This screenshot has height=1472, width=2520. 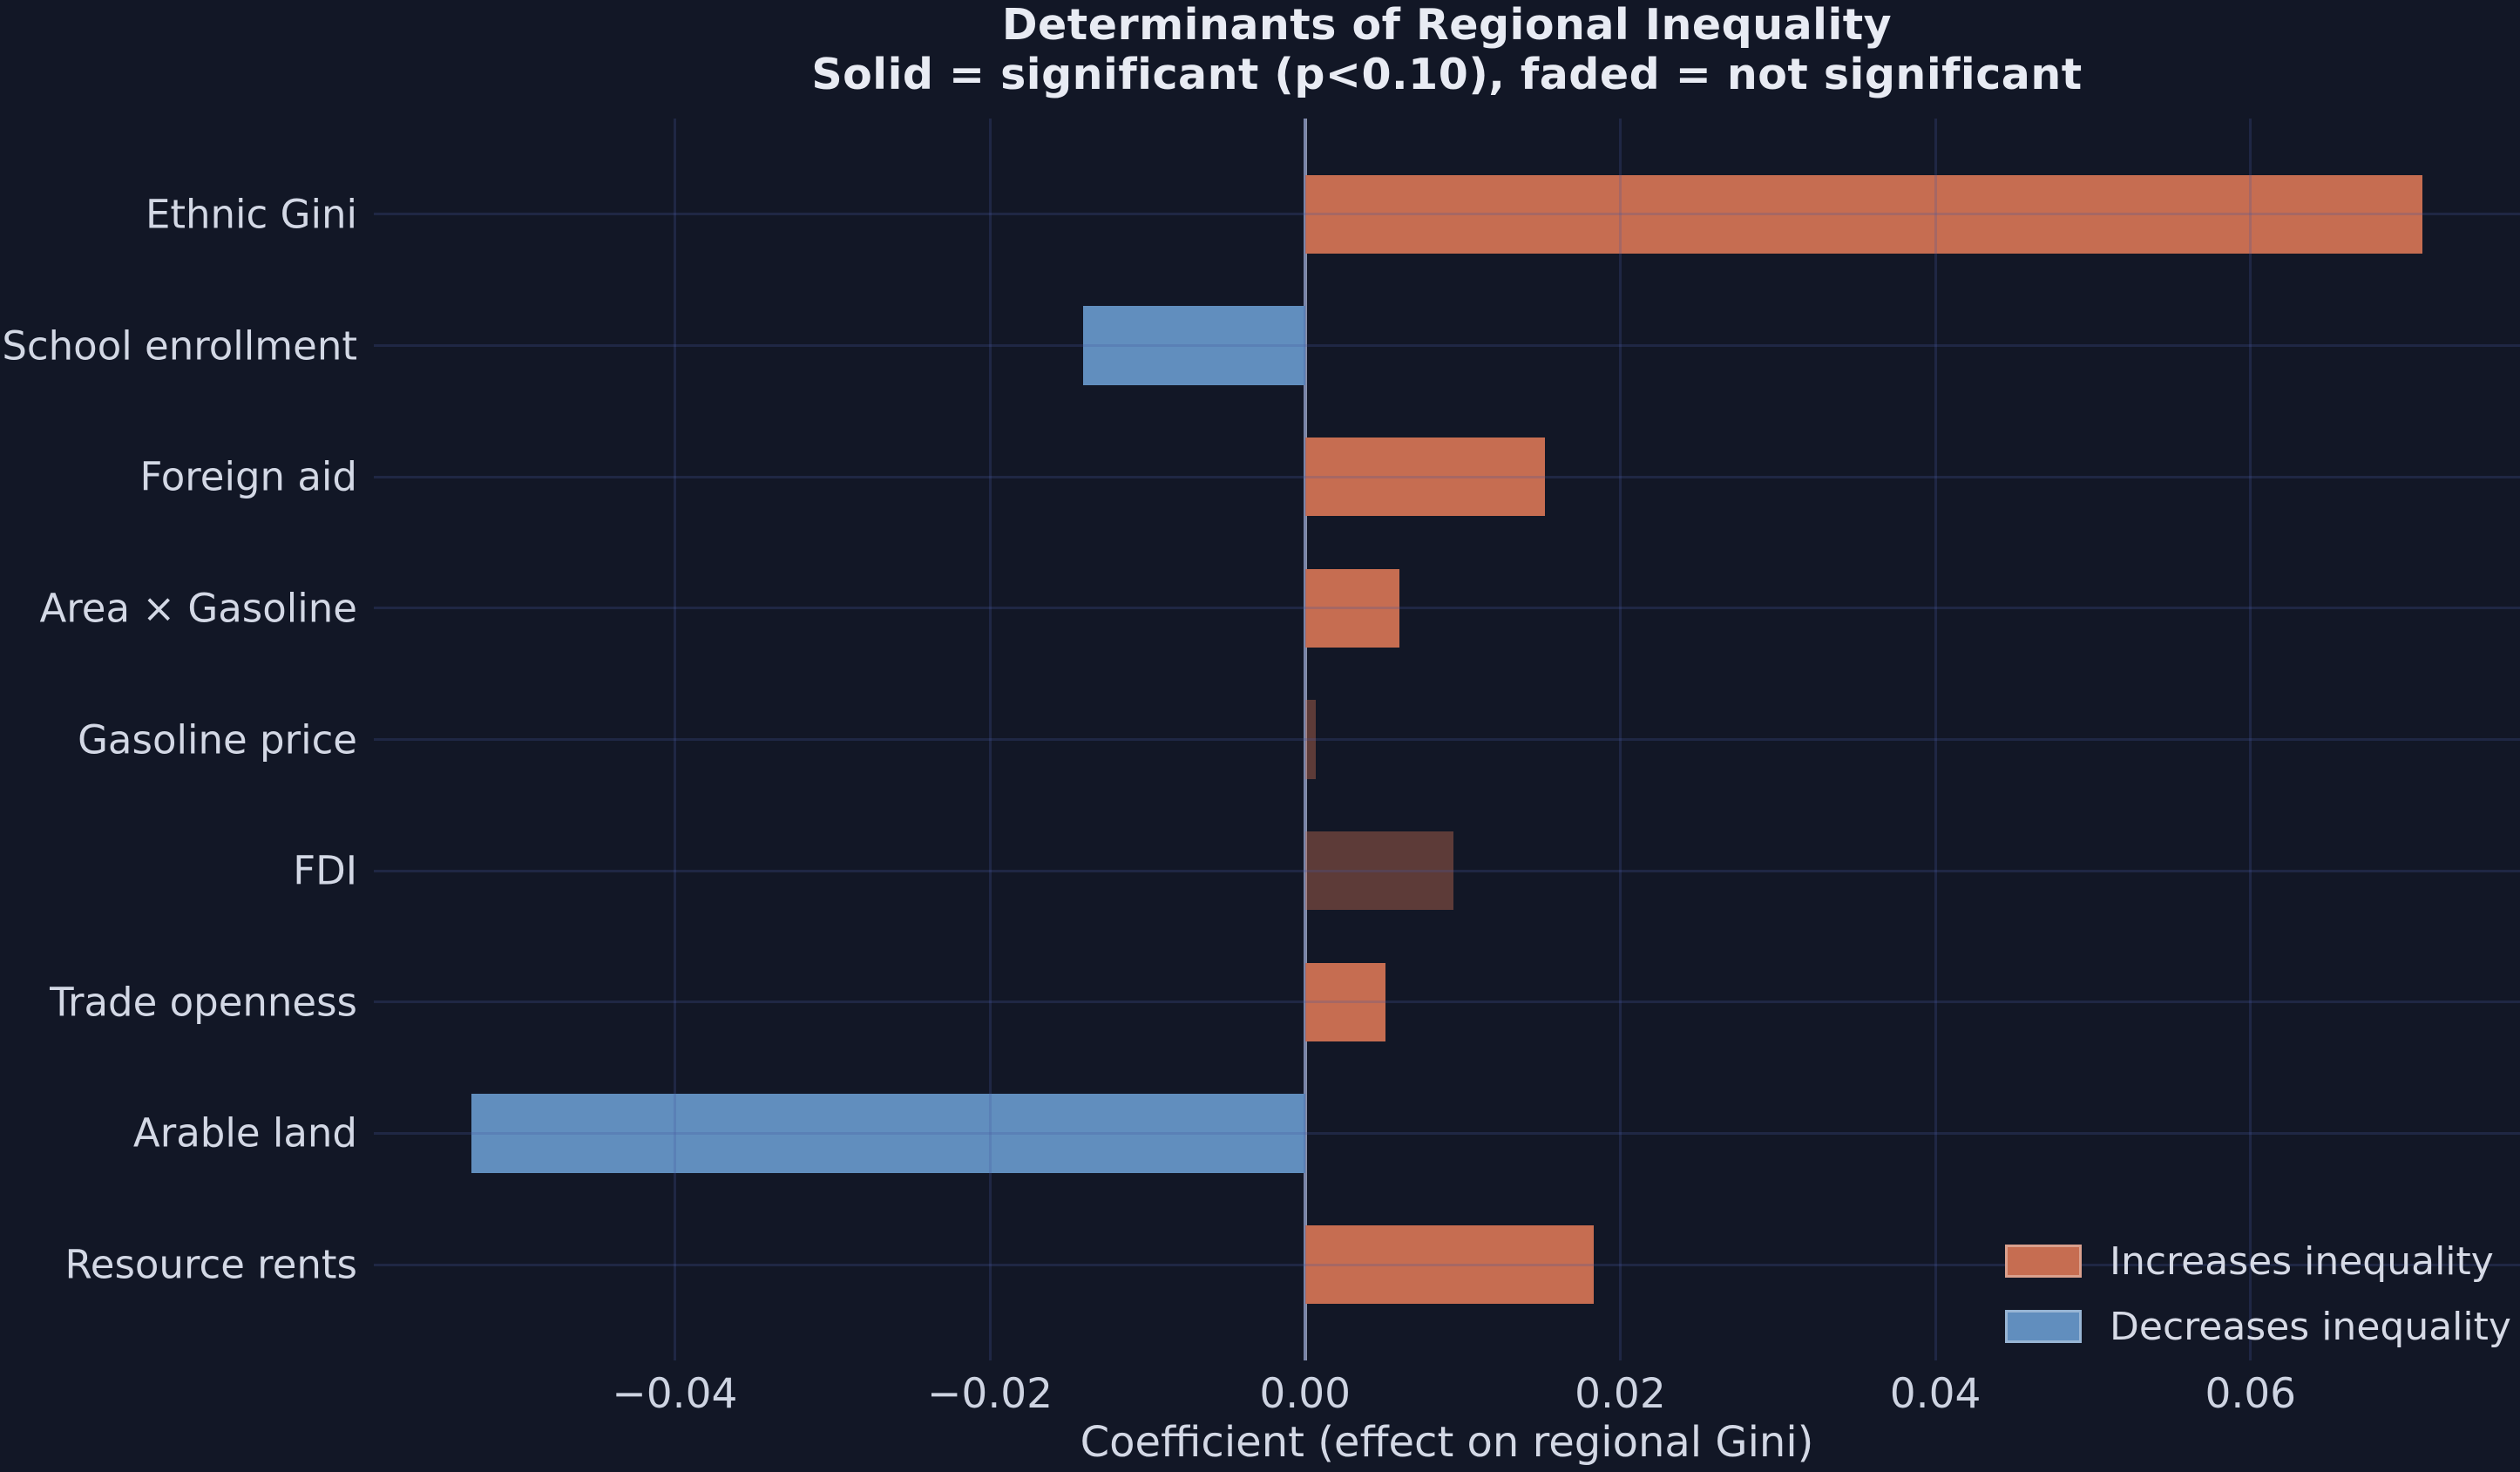 What do you see at coordinates (203, 1003) in the screenshot?
I see `y-tick-label-trade-openness: Trade openness` at bounding box center [203, 1003].